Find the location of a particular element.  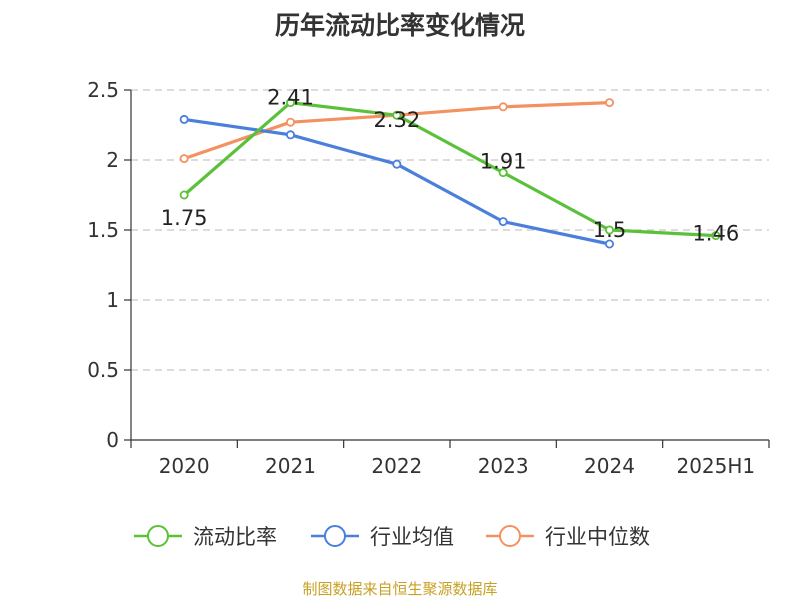

data-label: 2.41 is located at coordinates (290, 98).